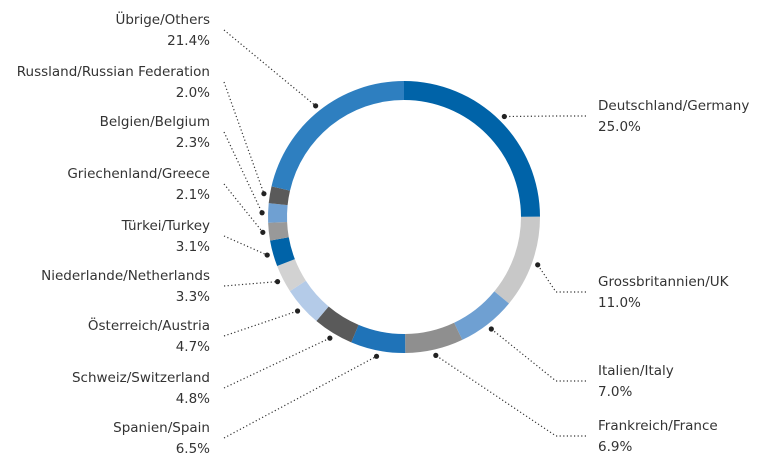 This screenshot has height=457, width=760. What do you see at coordinates (193, 449) in the screenshot?
I see `value-label: 6.5%` at bounding box center [193, 449].